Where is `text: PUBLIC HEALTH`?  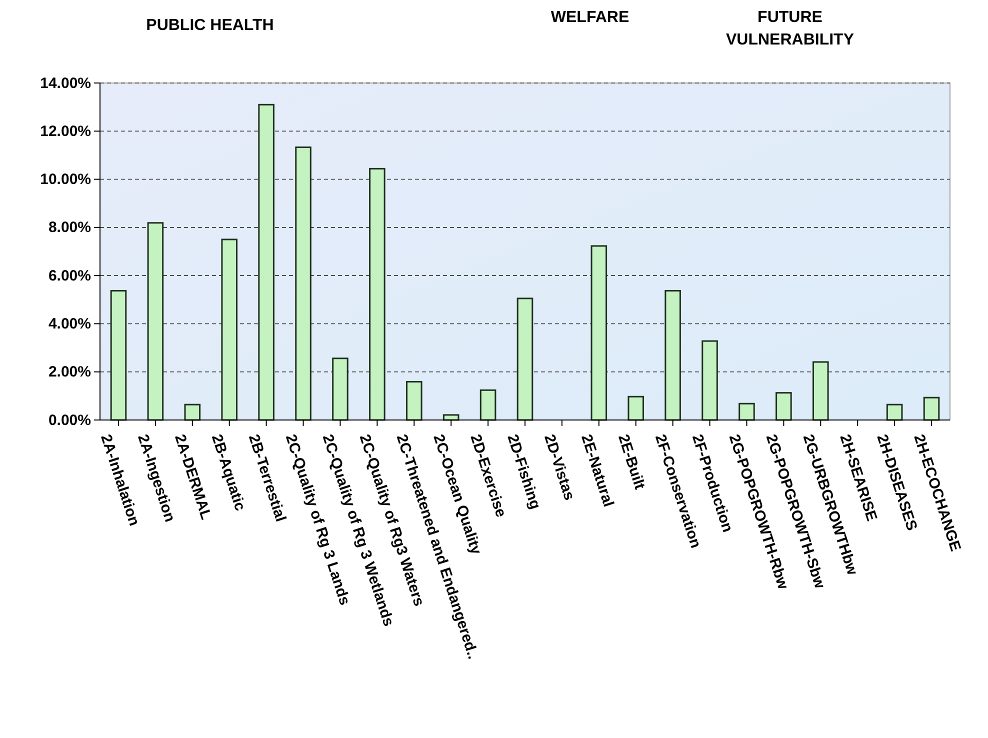
text: PUBLIC HEALTH is located at coordinates (210, 25).